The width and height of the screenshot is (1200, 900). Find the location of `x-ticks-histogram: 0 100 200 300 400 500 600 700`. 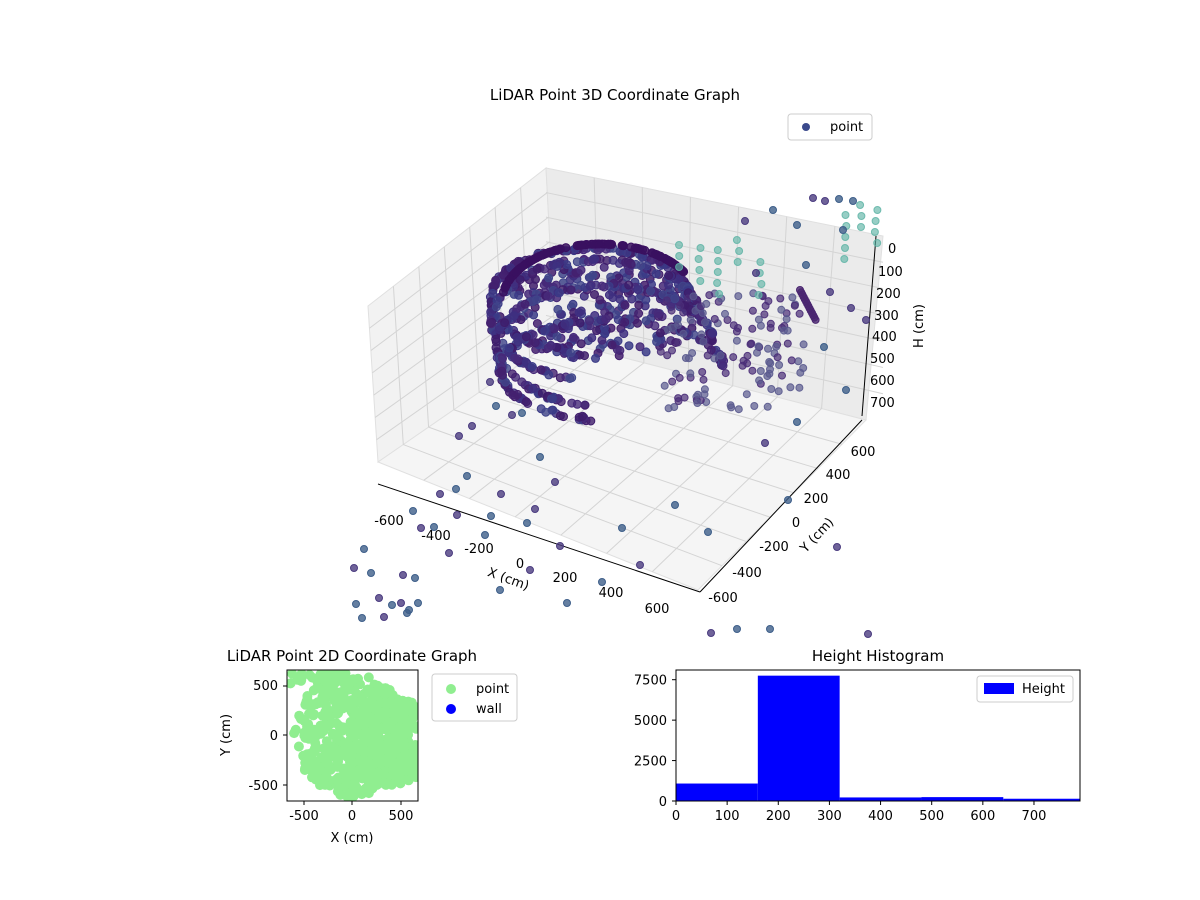

x-ticks-histogram: 0 100 200 300 400 500 600 700 is located at coordinates (859, 812).